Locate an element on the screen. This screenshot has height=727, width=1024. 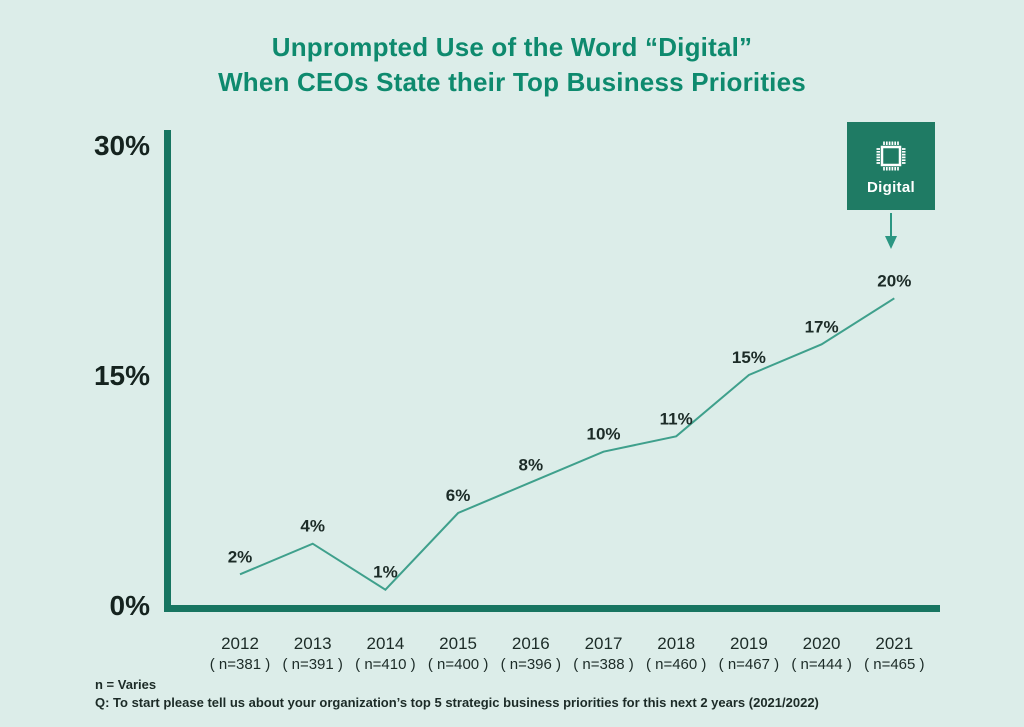
data-label-2018: 11% is located at coordinates (676, 418).